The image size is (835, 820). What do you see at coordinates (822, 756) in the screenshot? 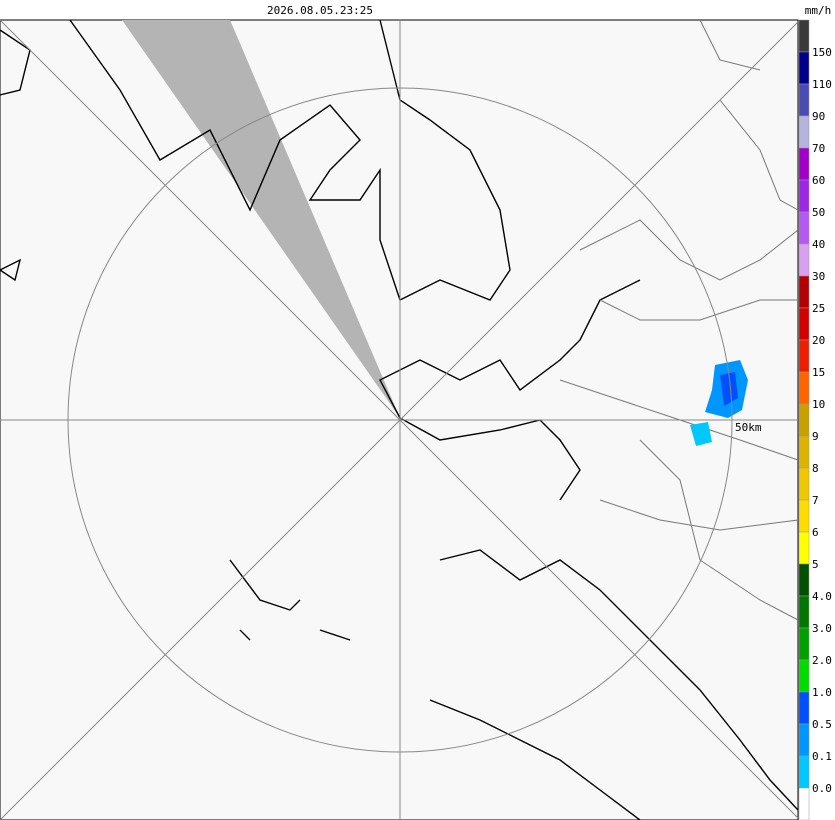
I see `legend-label: 0.1` at bounding box center [822, 756].